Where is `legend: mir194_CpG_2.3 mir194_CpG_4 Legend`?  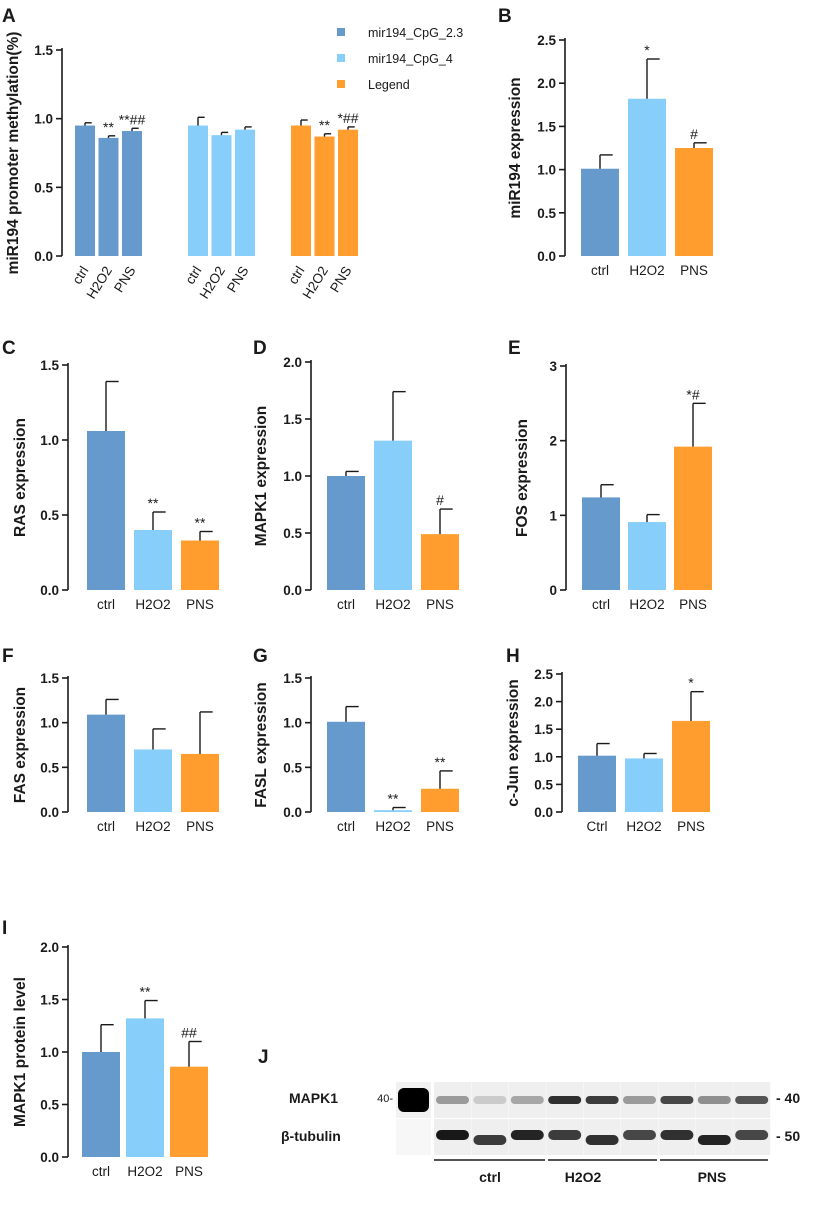 legend: mir194_CpG_2.3 mir194_CpG_4 Legend is located at coordinates (400, 59).